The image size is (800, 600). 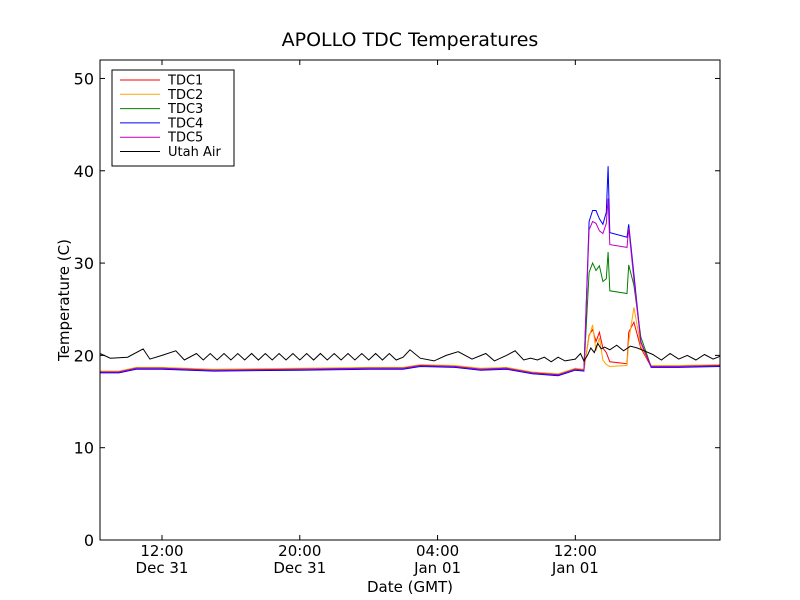 What do you see at coordinates (410, 352) in the screenshot?
I see `series-line-utah-air` at bounding box center [410, 352].